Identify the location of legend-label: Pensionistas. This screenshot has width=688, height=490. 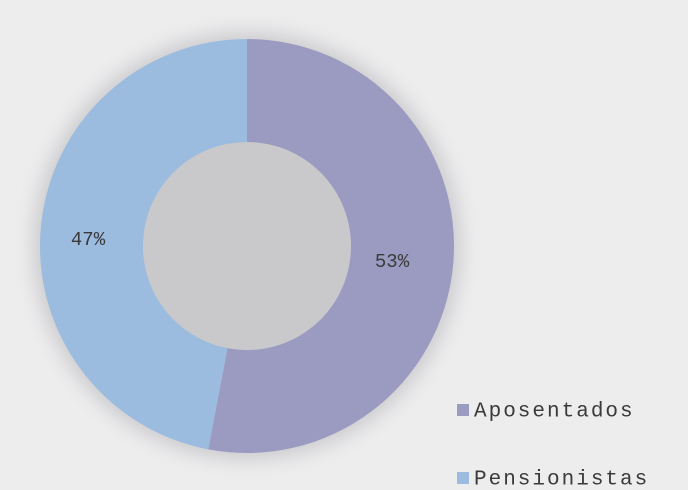
(561, 479).